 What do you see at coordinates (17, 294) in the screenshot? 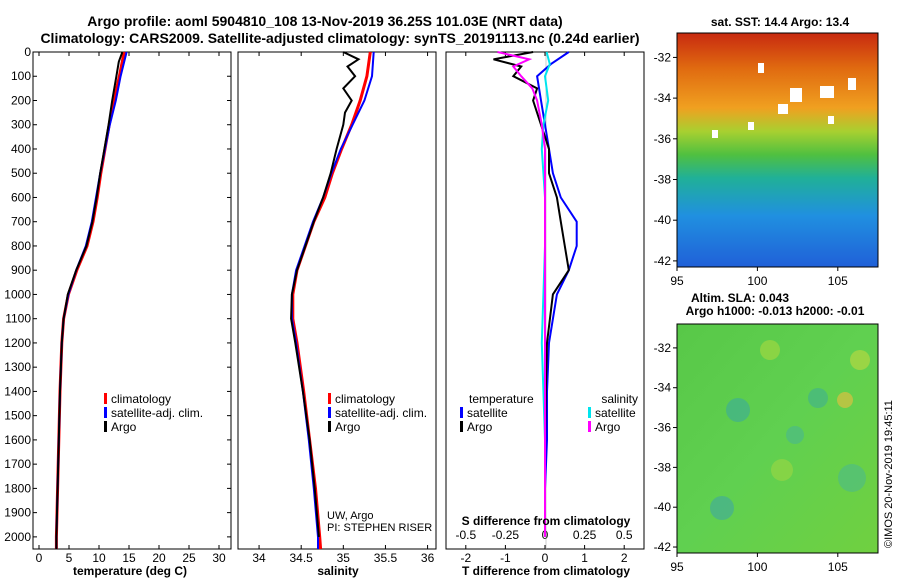
I see `depth-tick-label: 1000` at bounding box center [17, 294].